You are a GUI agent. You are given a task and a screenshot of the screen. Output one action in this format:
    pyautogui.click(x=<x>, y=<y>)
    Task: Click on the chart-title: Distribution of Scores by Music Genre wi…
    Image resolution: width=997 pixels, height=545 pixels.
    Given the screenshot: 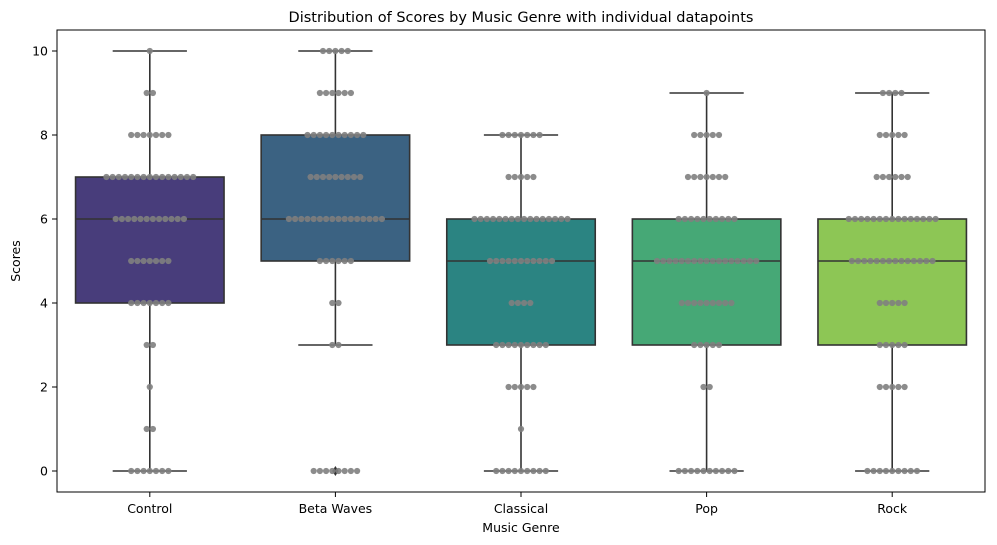 What is the action you would take?
    pyautogui.click(x=521, y=18)
    